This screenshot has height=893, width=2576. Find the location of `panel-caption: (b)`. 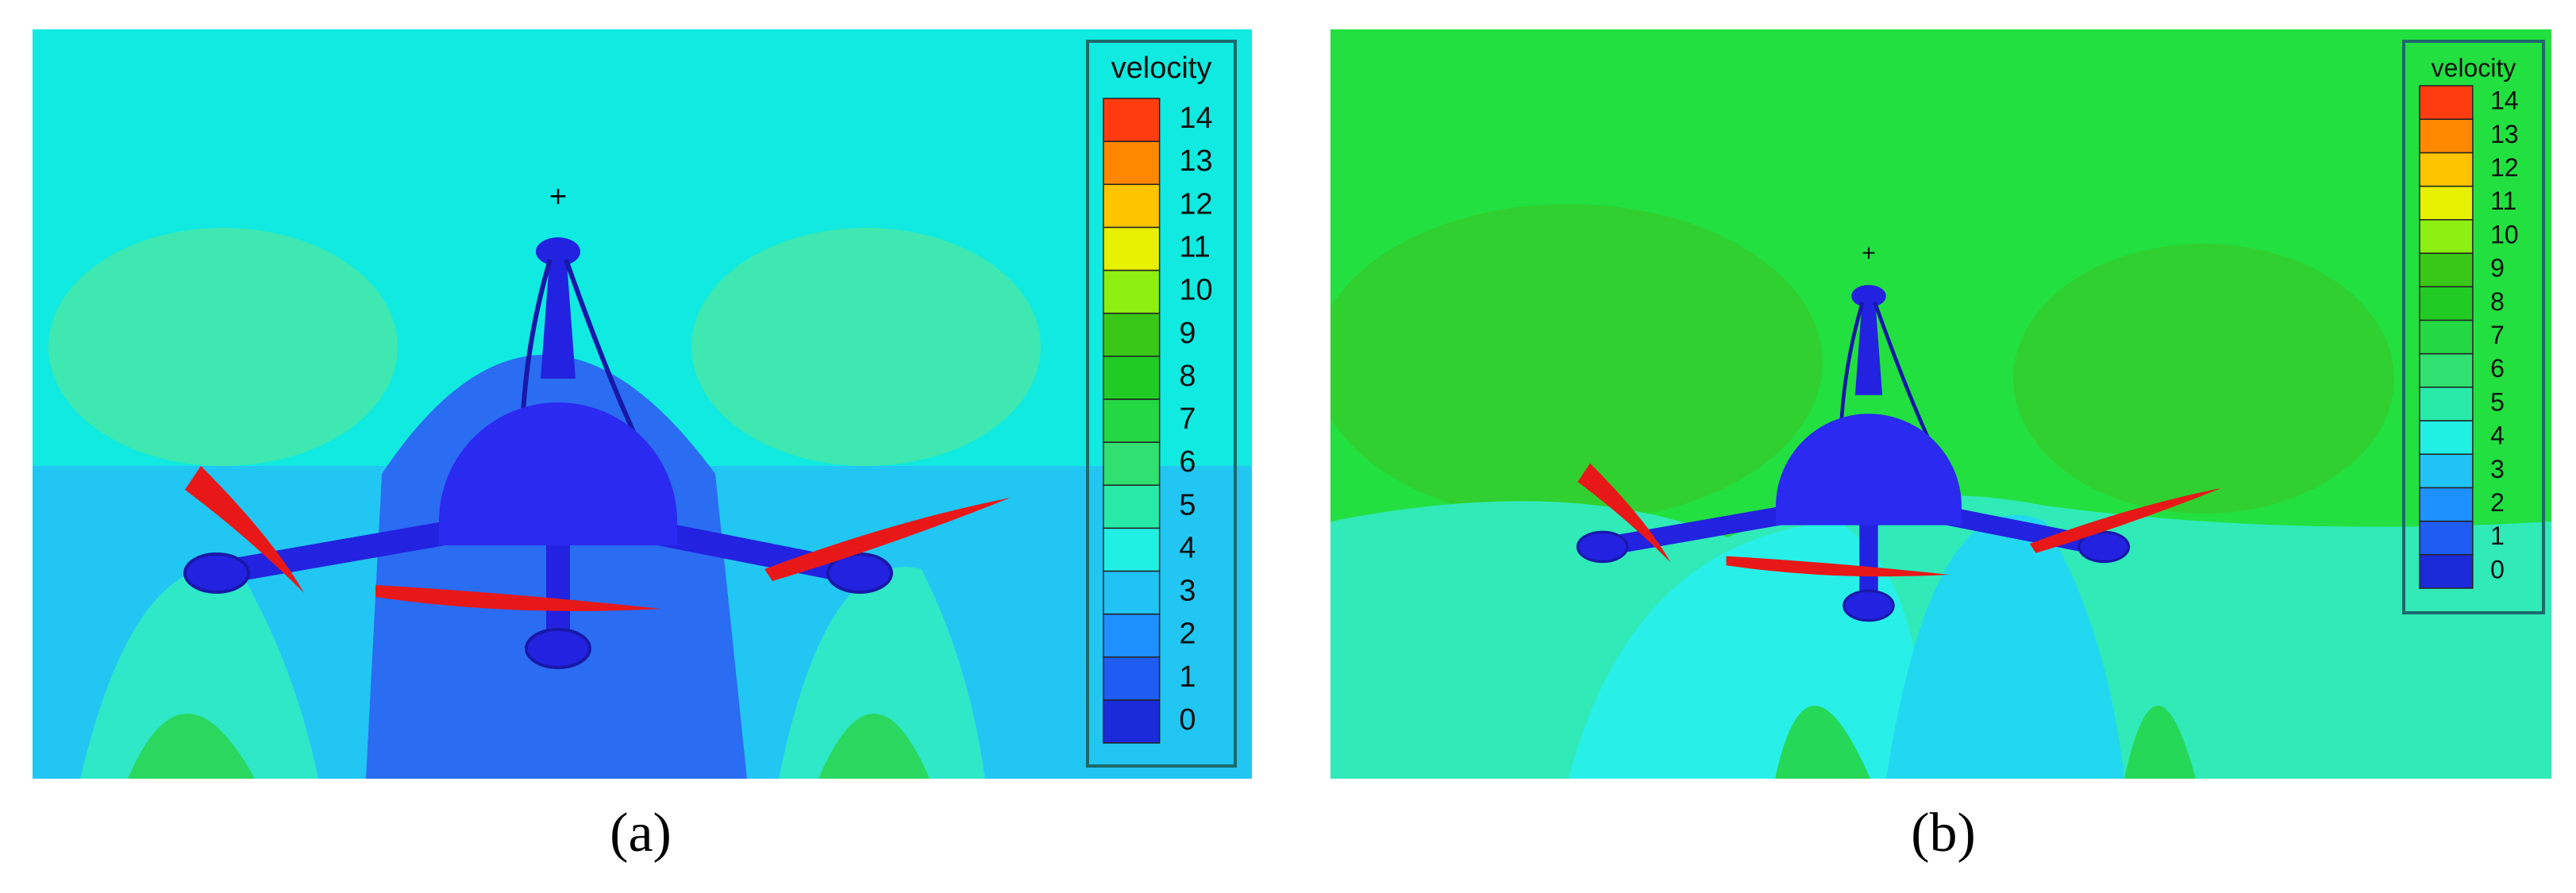

panel-caption: (b) is located at coordinates (1943, 833).